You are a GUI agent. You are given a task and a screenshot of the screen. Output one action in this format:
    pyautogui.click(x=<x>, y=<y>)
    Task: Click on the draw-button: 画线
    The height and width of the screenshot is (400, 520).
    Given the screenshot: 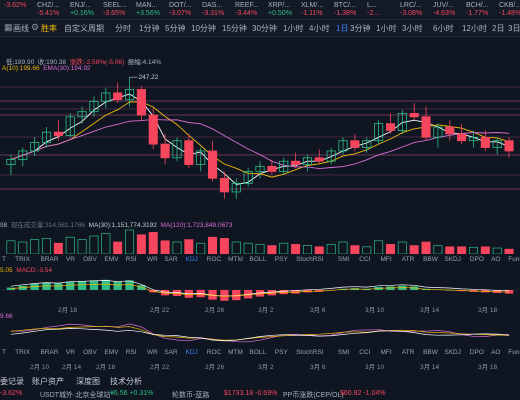 What is the action you would take?
    pyautogui.click(x=21, y=28)
    